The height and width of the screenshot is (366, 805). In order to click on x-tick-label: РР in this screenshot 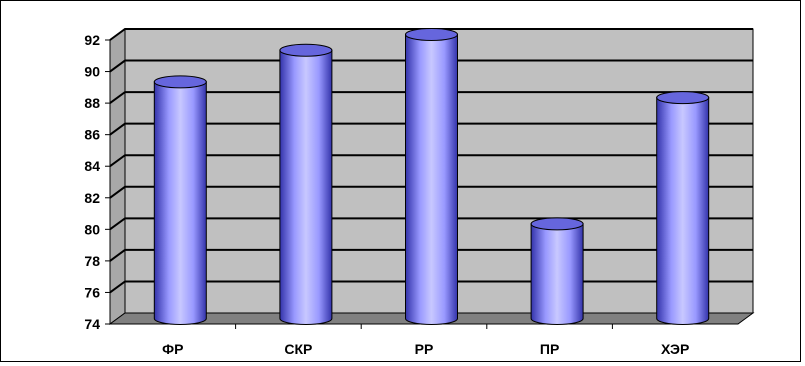, I will do `click(424, 349)`.